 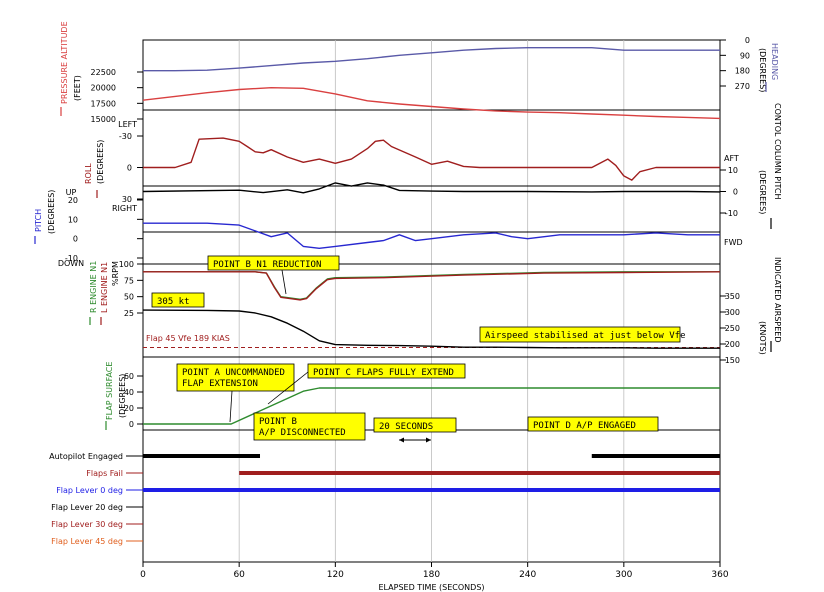 I want to click on vfe-label: Flap 45 Vfe 189 KIAS, so click(x=188, y=338).